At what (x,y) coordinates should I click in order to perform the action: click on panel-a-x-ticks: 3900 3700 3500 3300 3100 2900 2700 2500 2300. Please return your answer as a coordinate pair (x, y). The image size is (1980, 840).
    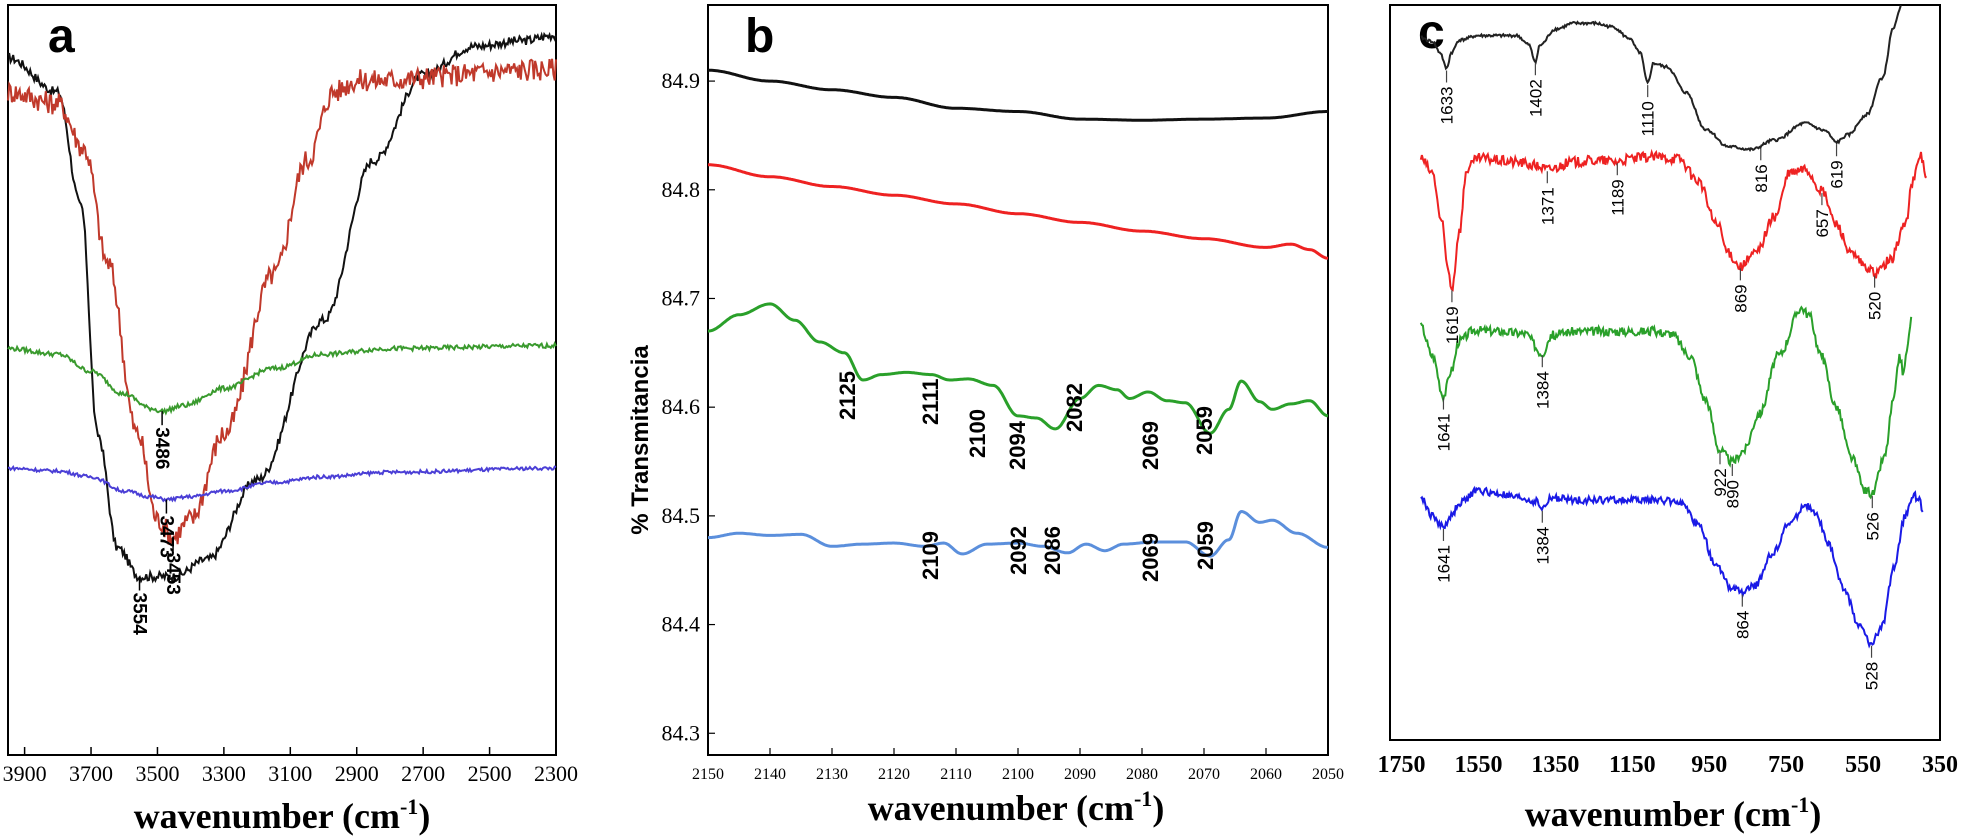
    Looking at the image, I should click on (290, 766).